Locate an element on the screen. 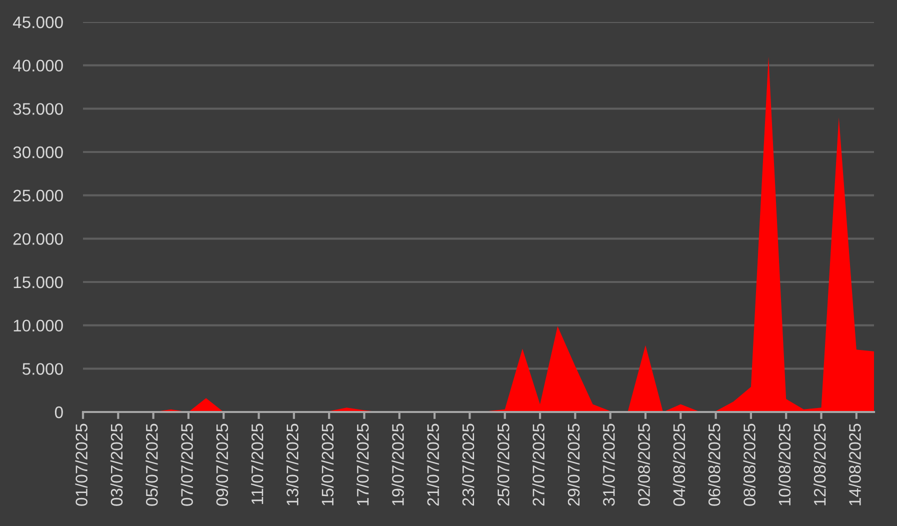 This screenshot has width=897, height=526. y-tick-label: 40.000 is located at coordinates (37, 66).